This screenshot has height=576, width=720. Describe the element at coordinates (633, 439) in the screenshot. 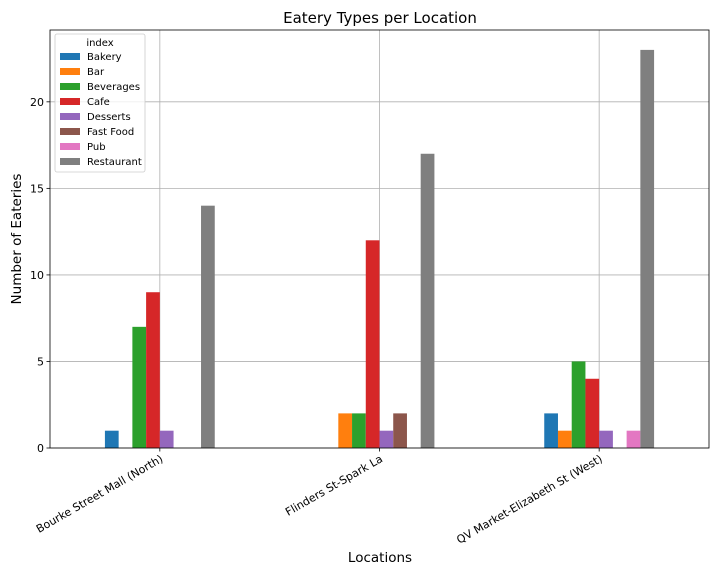

I see `bar-pub` at that location.